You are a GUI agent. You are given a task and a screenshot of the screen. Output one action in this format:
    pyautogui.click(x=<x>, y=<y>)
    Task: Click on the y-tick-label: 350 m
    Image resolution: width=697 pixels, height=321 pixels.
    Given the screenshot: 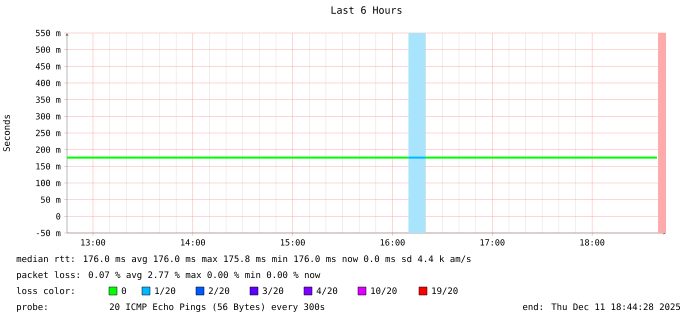 What is the action you would take?
    pyautogui.click(x=48, y=99)
    